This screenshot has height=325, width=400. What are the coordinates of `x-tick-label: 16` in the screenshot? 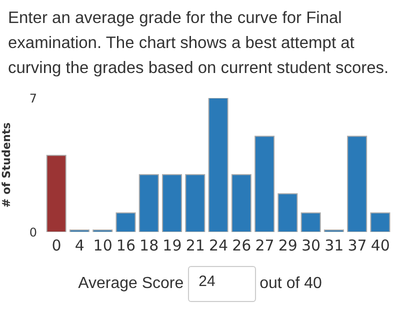 It's located at (126, 245).